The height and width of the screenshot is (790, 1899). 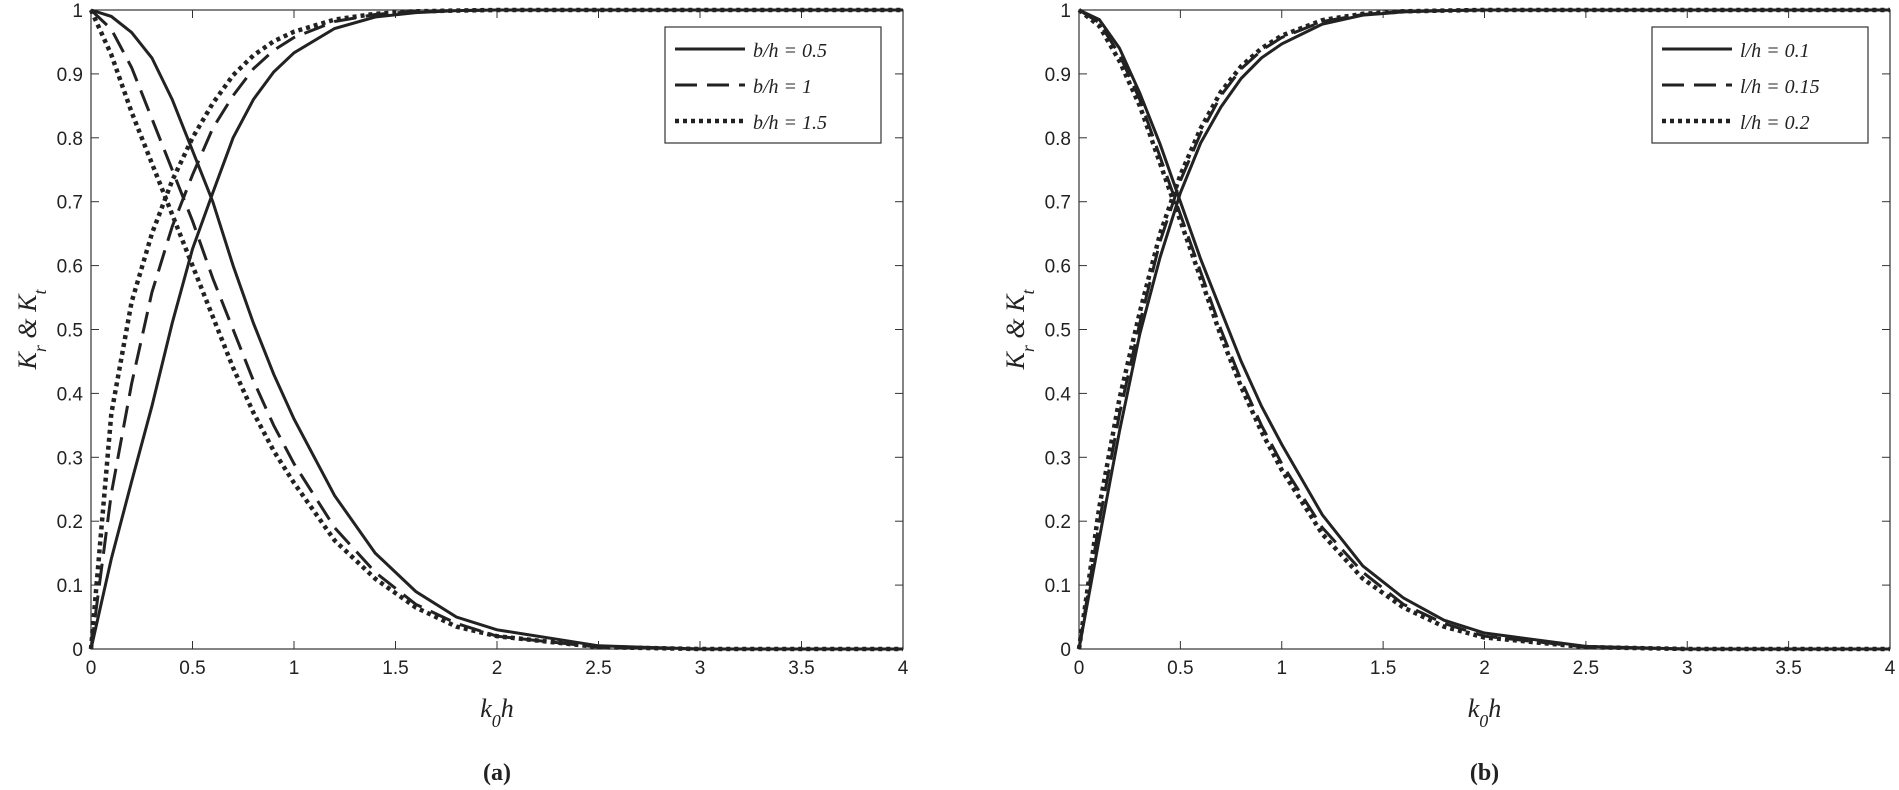 I want to click on legend-label: b/h = 1.5, so click(x=790, y=123).